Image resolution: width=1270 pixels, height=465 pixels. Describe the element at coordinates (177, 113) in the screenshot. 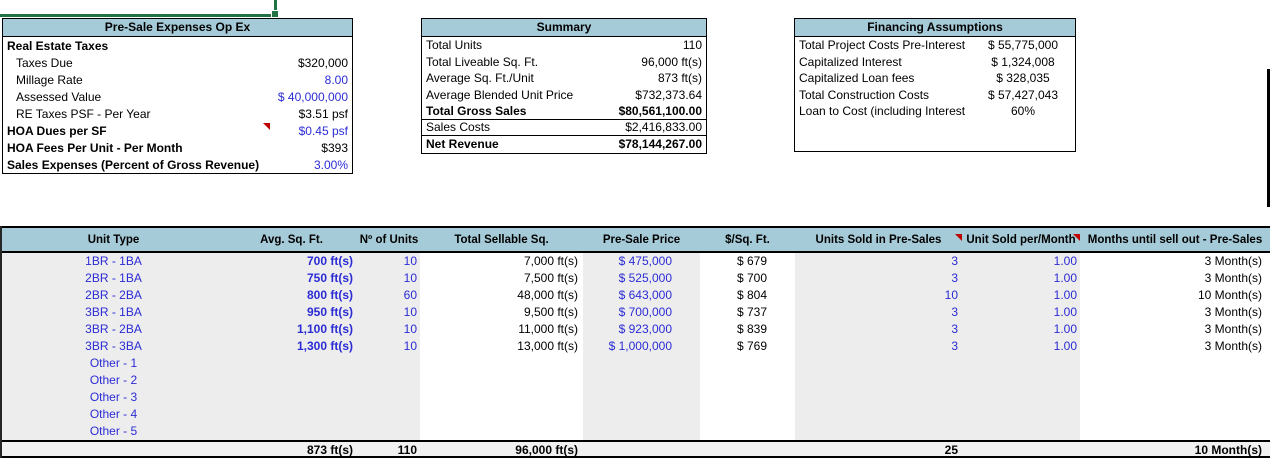

I see `expense-row: RE Taxes PSF - Per Year $3.51 psf` at that location.